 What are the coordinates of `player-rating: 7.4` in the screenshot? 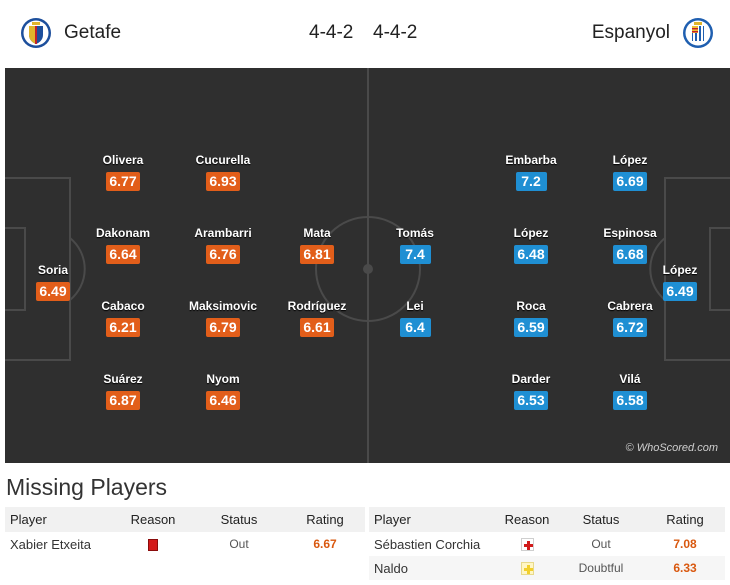 It's located at (415, 254).